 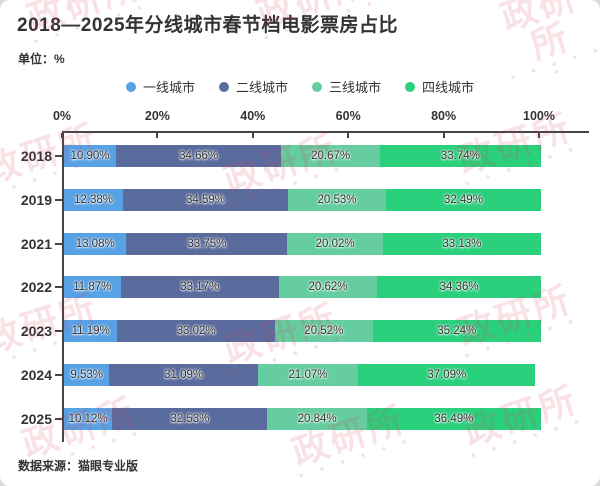 I want to click on bar-segment: 34.36%, so click(x=459, y=287).